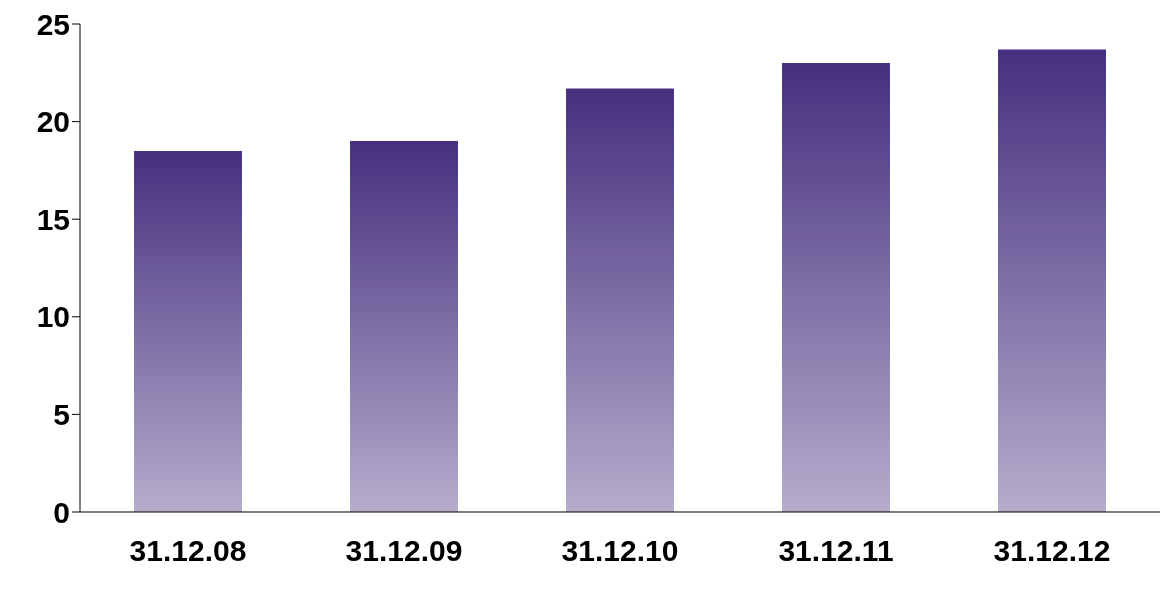  What do you see at coordinates (1052, 551) in the screenshot?
I see `x-tick-label: 31.12.12` at bounding box center [1052, 551].